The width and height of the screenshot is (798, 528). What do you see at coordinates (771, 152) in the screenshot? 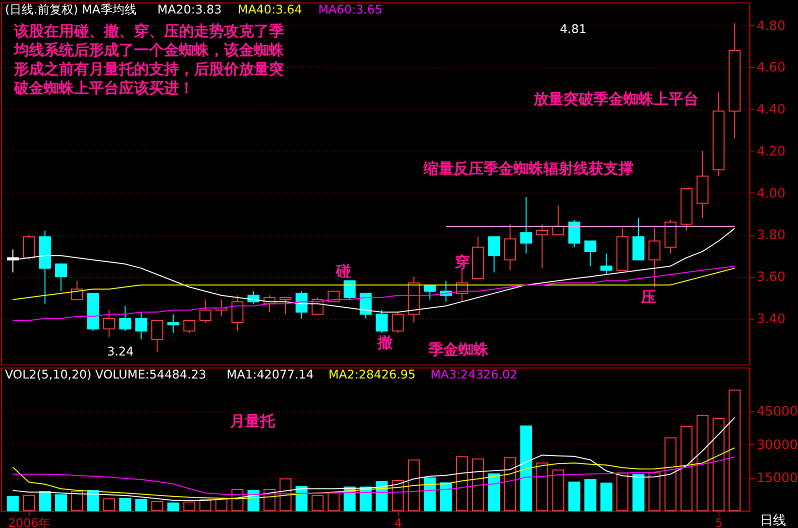
I see `y-tick-label: 4.20` at bounding box center [771, 152].